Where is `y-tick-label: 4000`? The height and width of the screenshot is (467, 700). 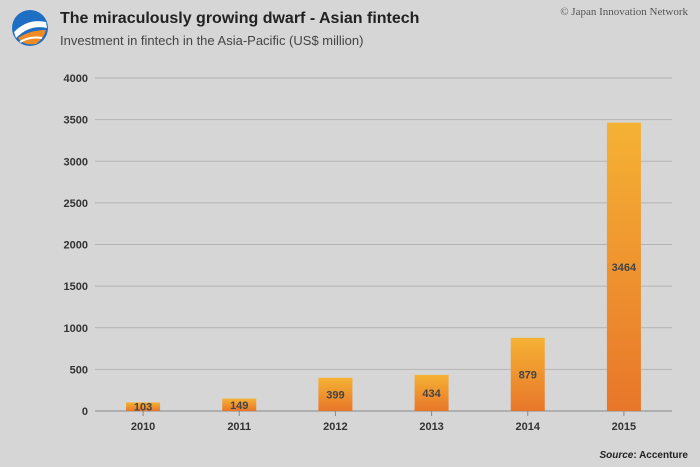
y-tick-label: 4000 is located at coordinates (76, 79).